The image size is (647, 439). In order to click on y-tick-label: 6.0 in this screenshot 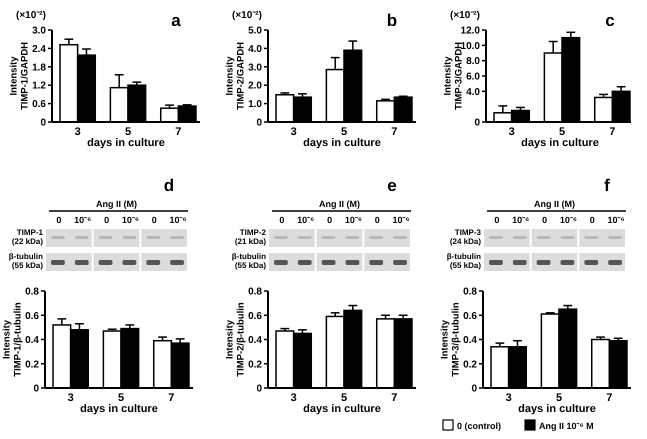, I will do `click(473, 77)`.